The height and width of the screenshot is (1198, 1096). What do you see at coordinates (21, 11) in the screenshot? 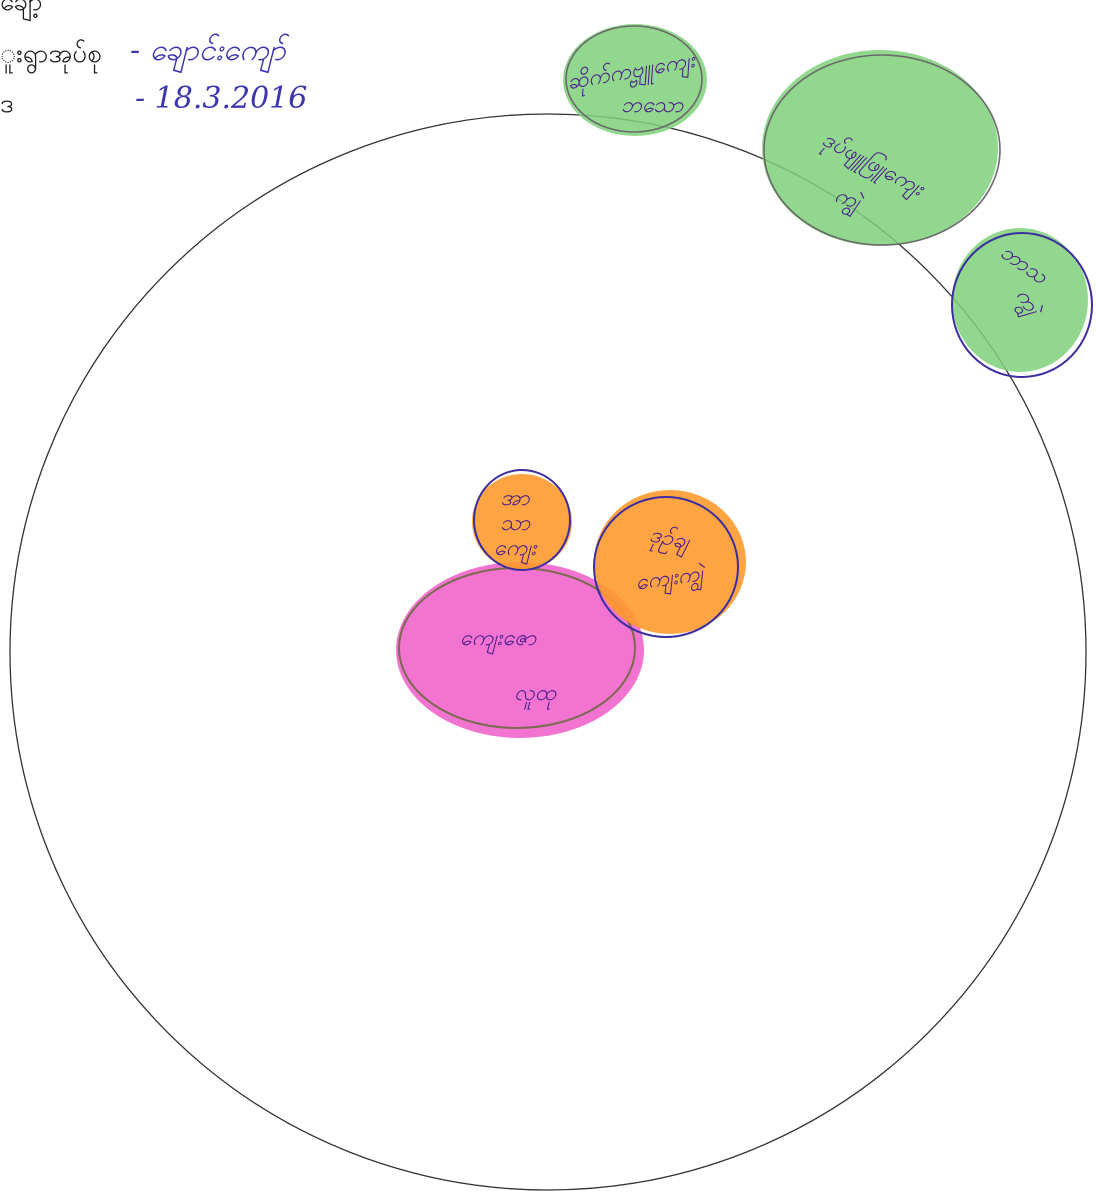
I see `header-label-1: ချော့` at bounding box center [21, 11].